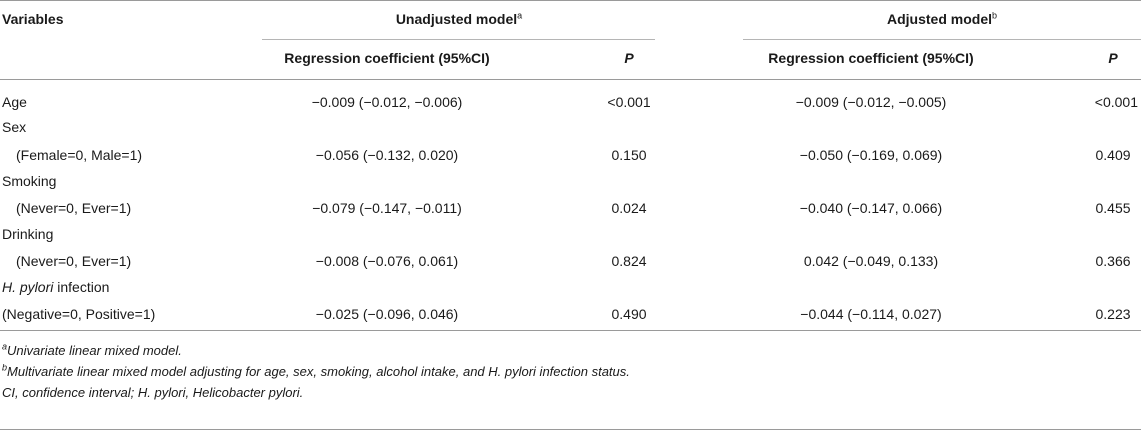  What do you see at coordinates (79, 155) in the screenshot?
I see `row-label: (Female=0, Male=1)` at bounding box center [79, 155].